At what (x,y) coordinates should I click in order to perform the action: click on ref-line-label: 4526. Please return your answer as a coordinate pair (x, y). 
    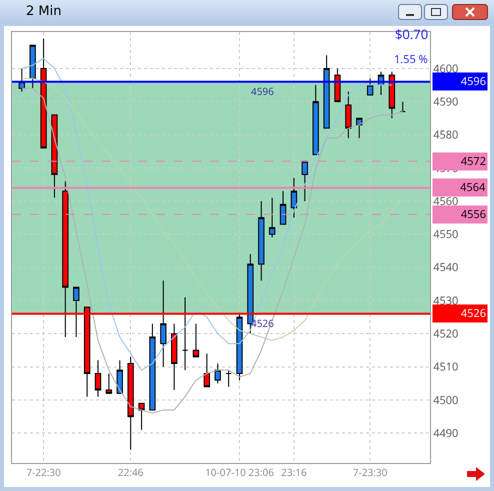
    Looking at the image, I should click on (473, 313).